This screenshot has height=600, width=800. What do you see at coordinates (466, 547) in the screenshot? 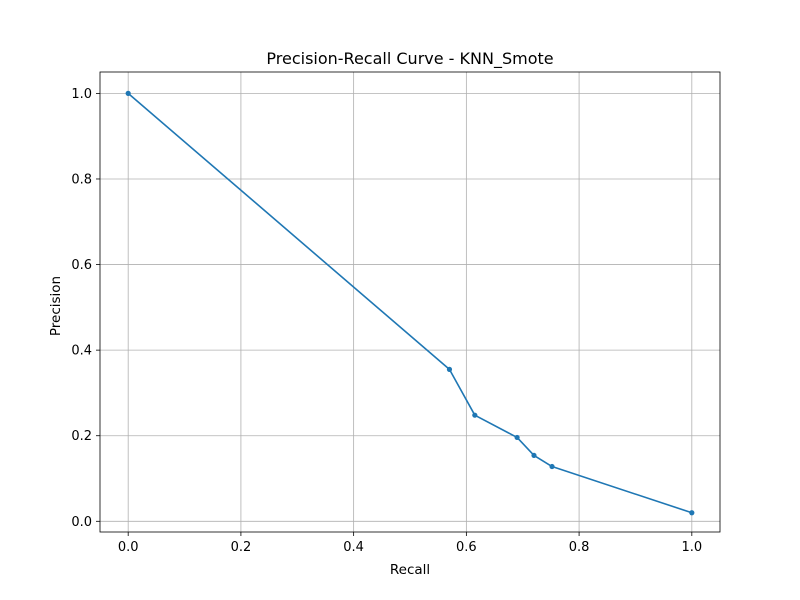
I see `x-tick-label: 0.6` at bounding box center [466, 547].